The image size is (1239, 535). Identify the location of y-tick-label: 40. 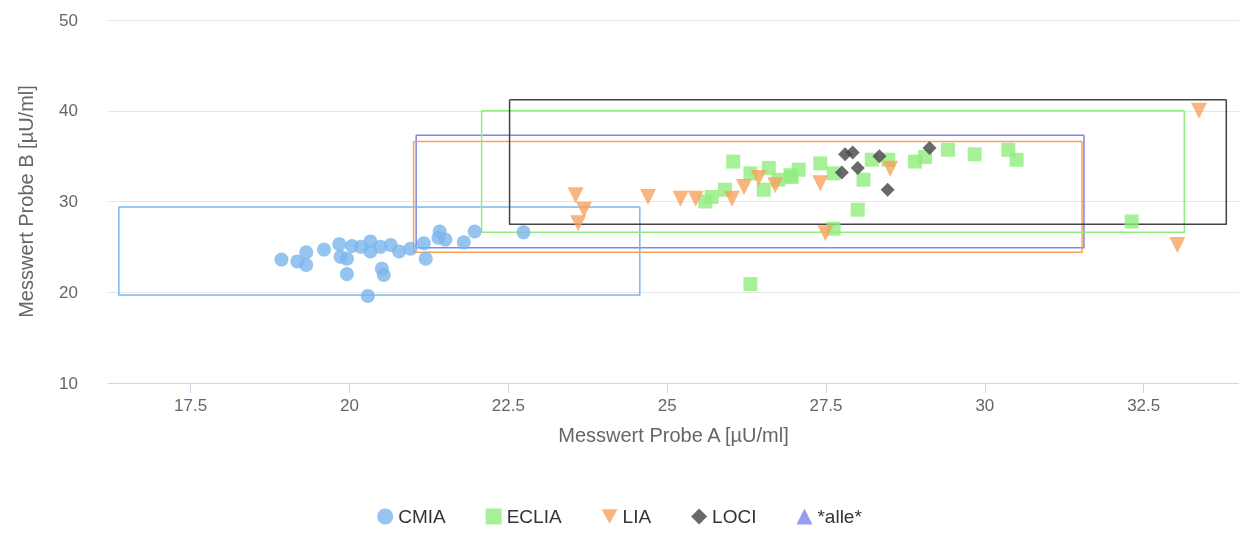
(68, 111).